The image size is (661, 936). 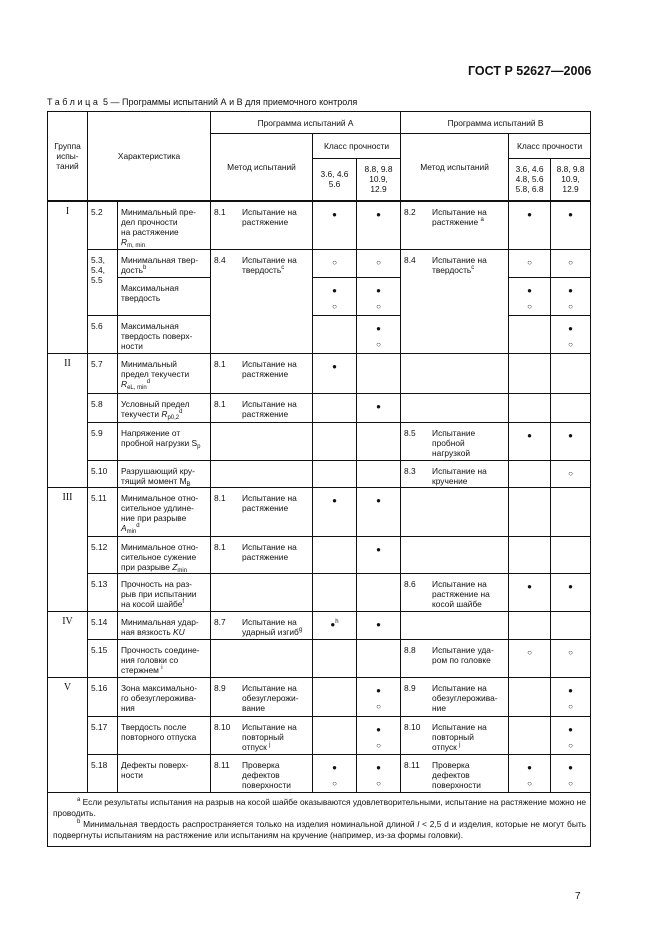 What do you see at coordinates (410, 211) in the screenshot?
I see `method-code: 8.2` at bounding box center [410, 211].